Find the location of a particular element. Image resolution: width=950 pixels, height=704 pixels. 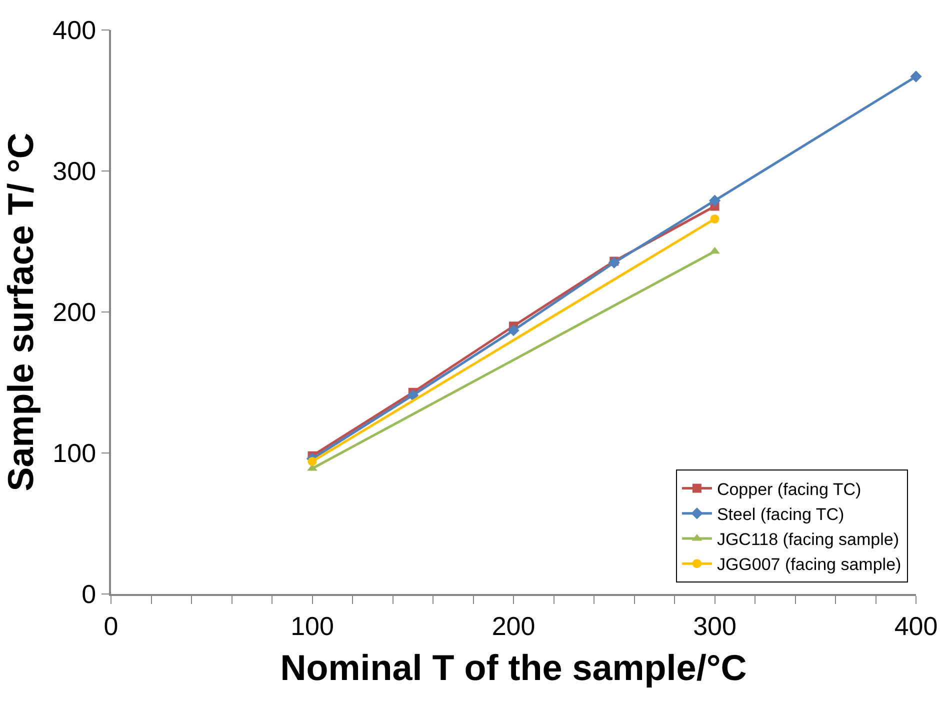

y-tick-label: 0 is located at coordinates (89, 594).